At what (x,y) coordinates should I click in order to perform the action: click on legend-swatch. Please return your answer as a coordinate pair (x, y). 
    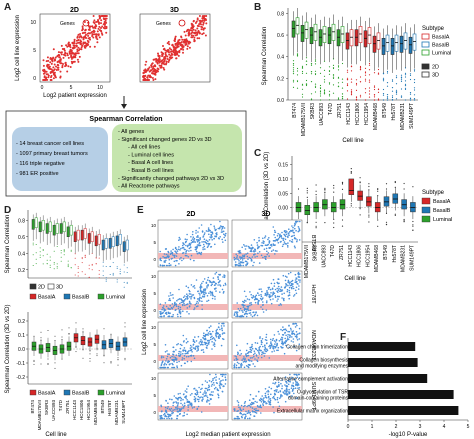
    Looking at the image, I should click on (33, 392).